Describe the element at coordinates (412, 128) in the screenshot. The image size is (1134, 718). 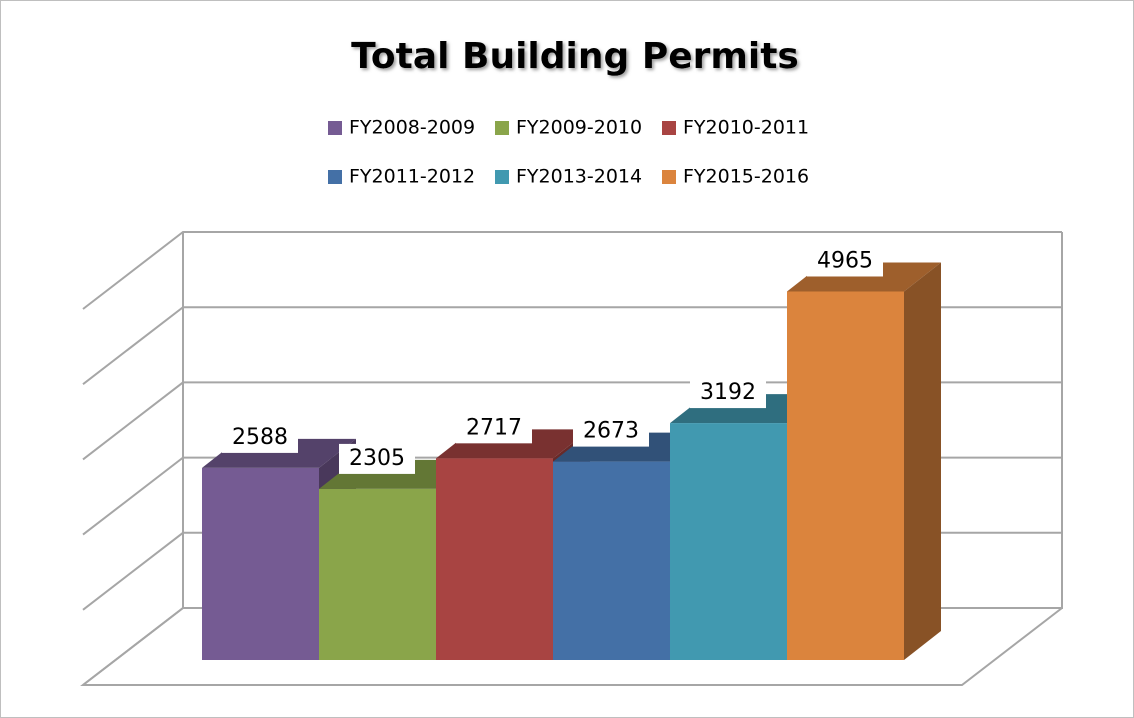
I see `legend-label: FY2008-2009` at that location.